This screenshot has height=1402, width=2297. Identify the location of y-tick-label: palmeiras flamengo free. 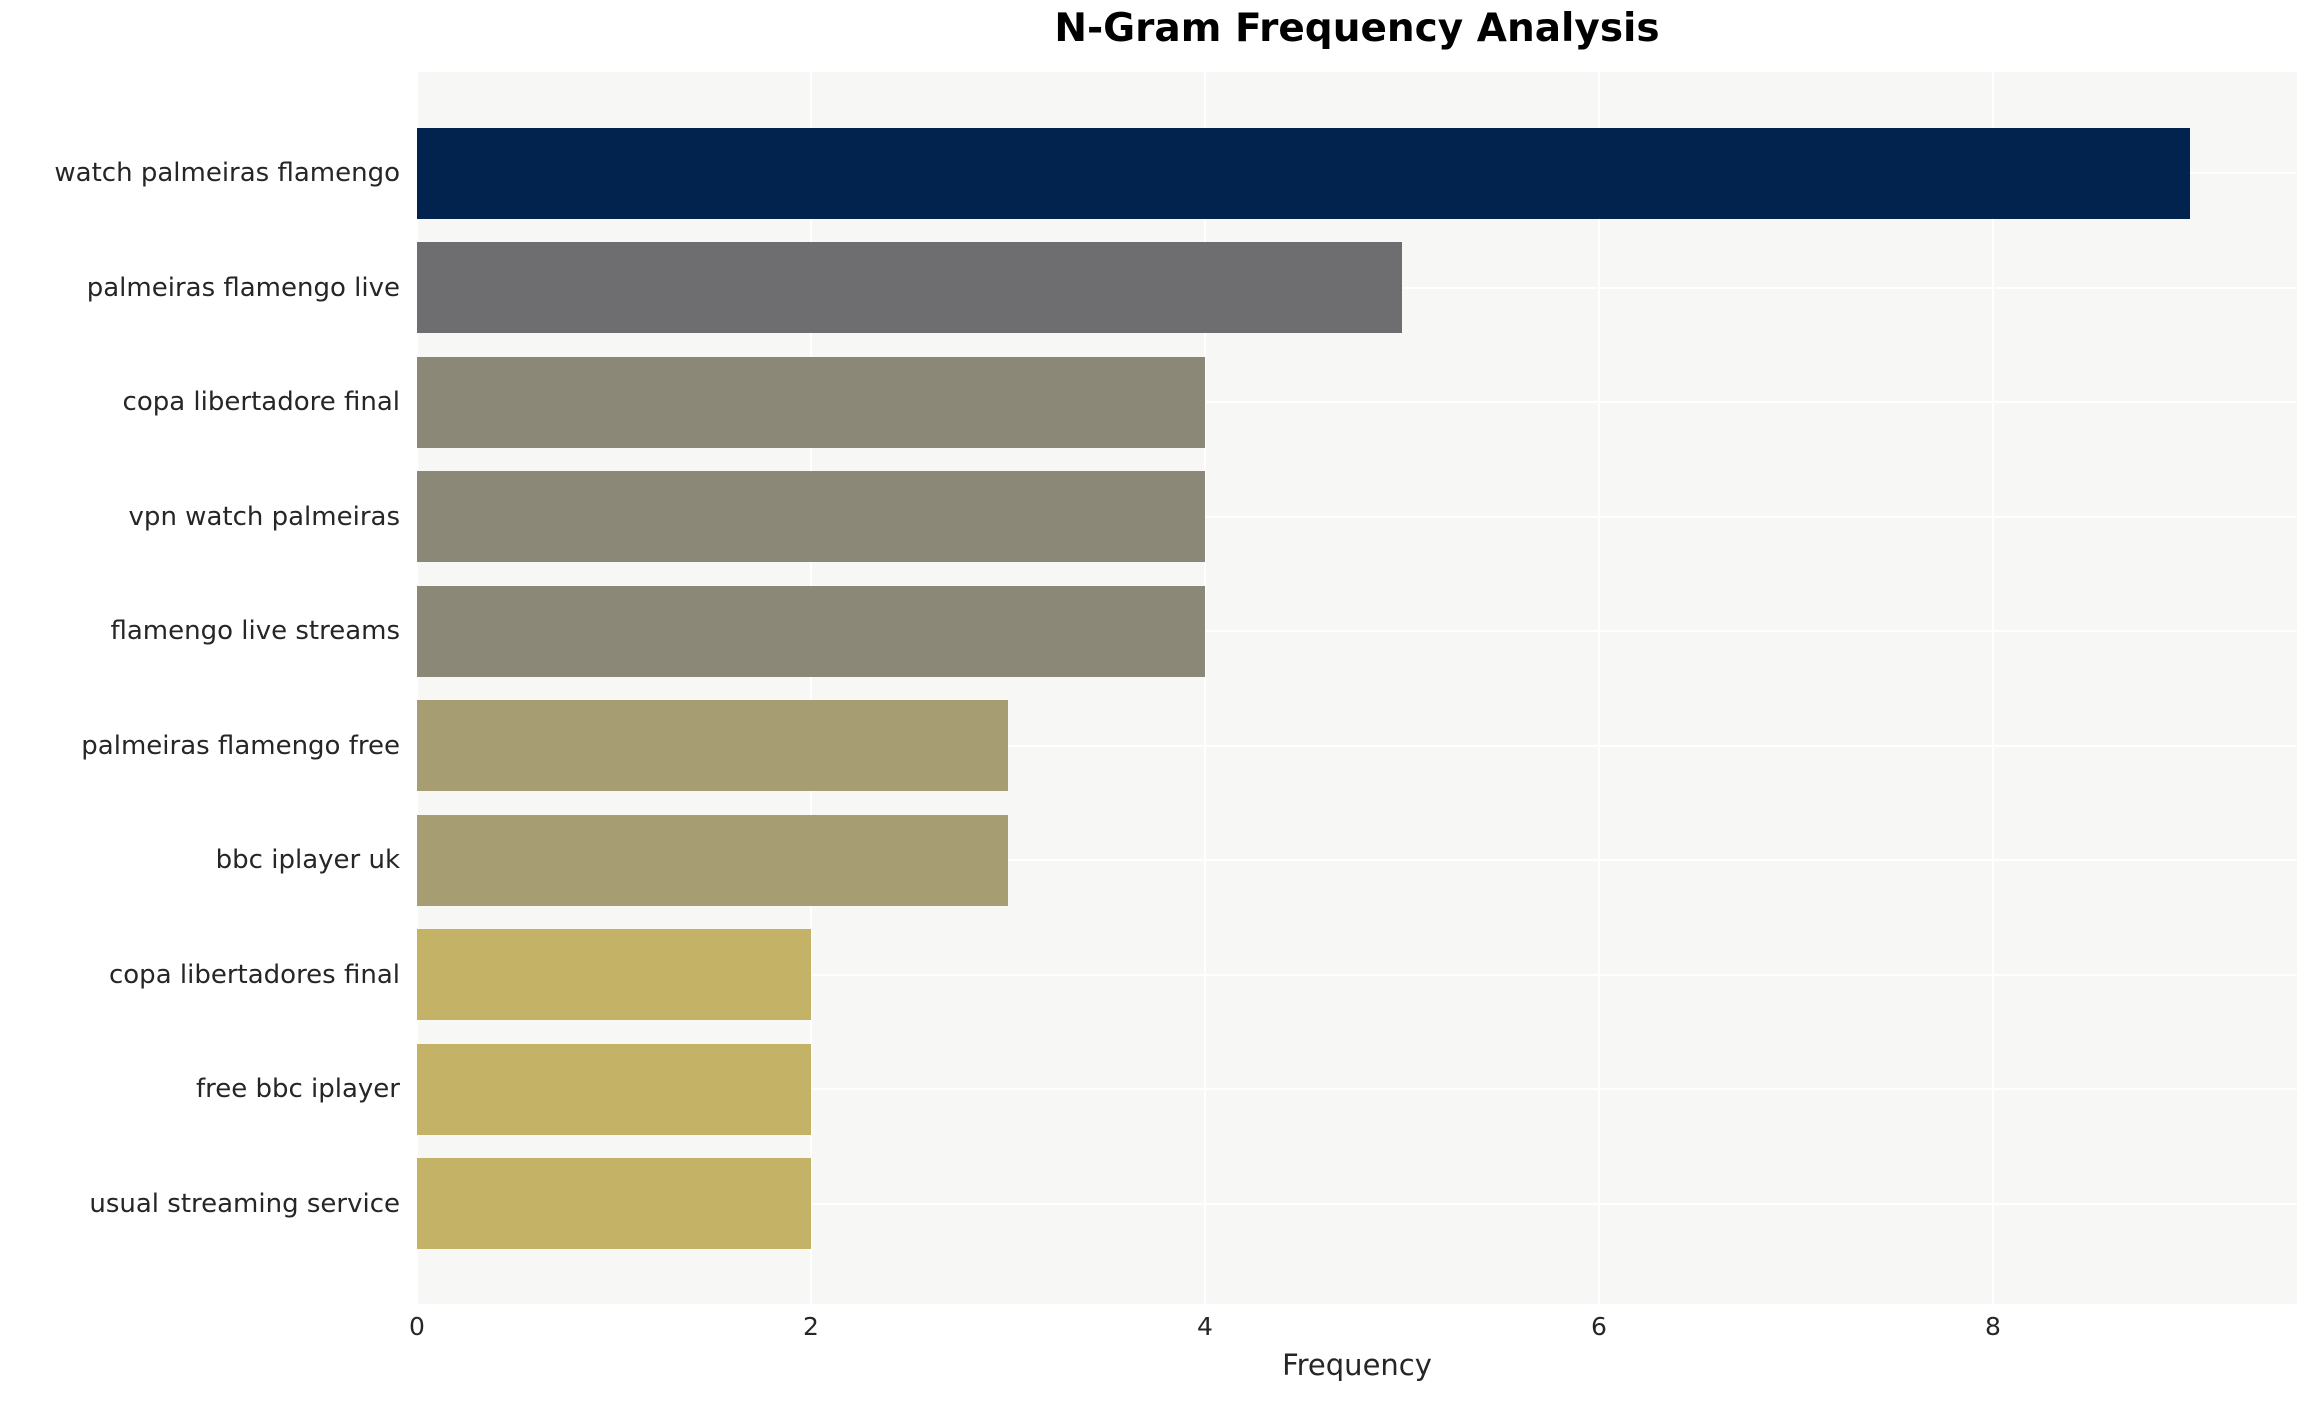
(240, 745).